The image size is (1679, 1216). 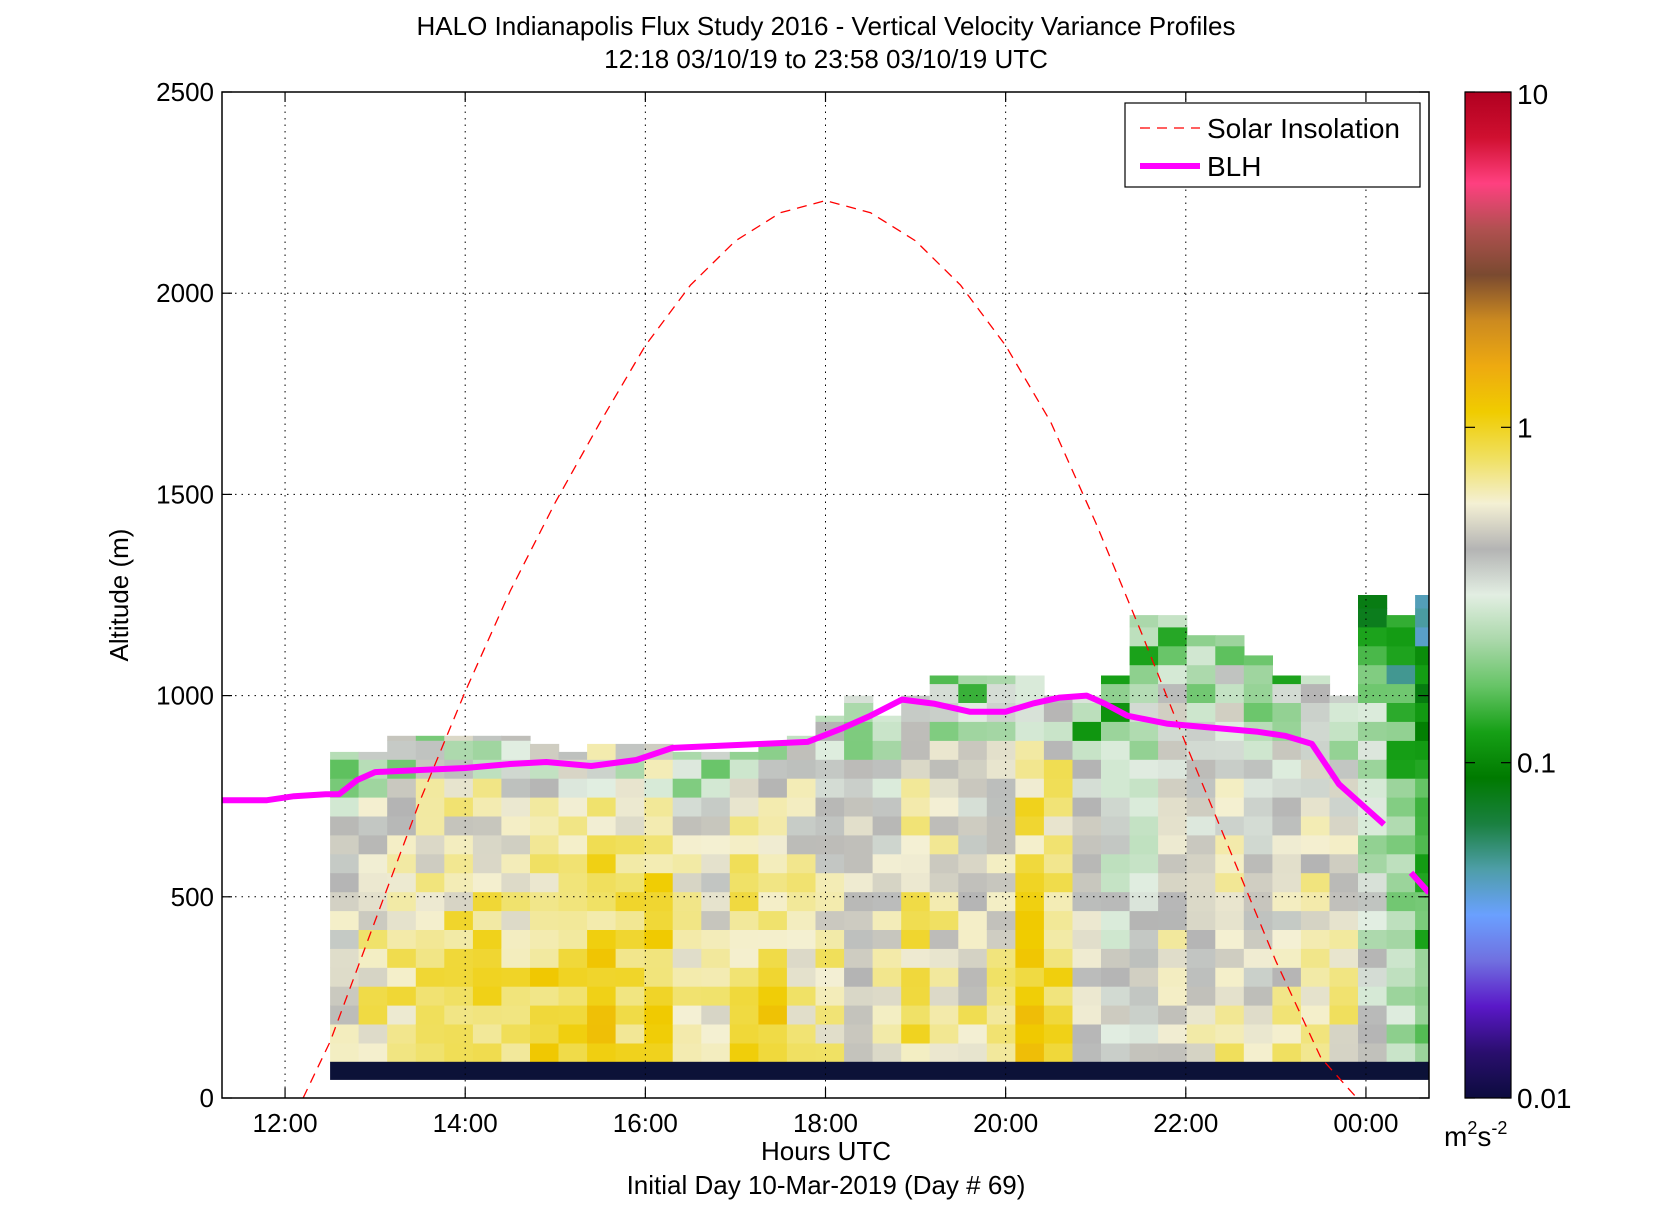 I want to click on x-tick-label: 18:00, so click(x=825, y=1123).